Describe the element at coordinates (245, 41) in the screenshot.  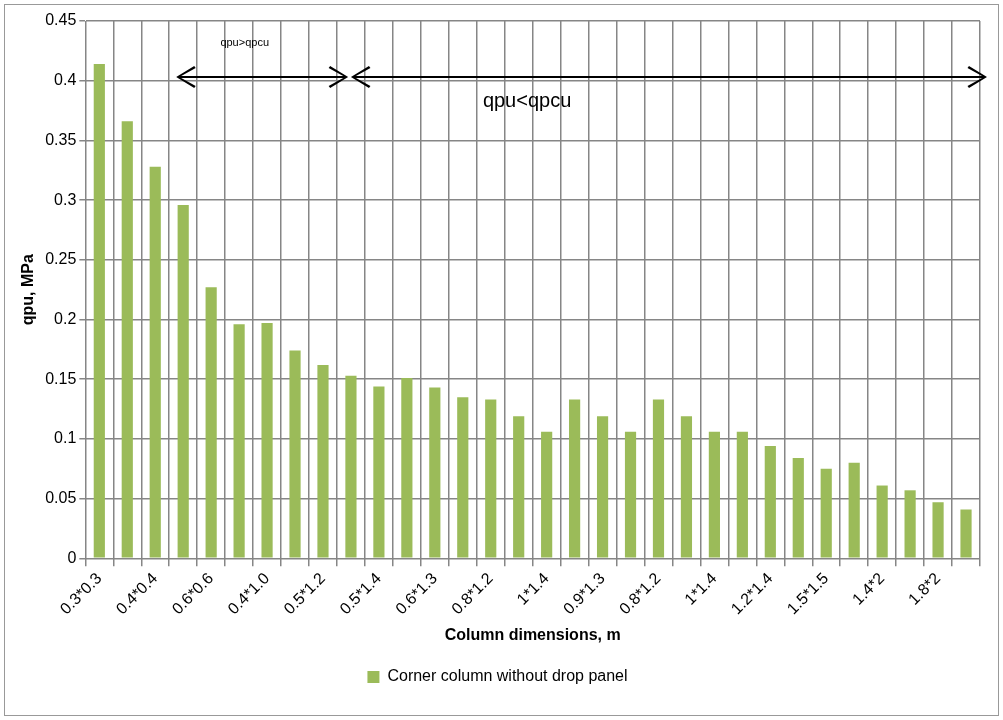
I see `annotation: qpu>qpcu` at that location.